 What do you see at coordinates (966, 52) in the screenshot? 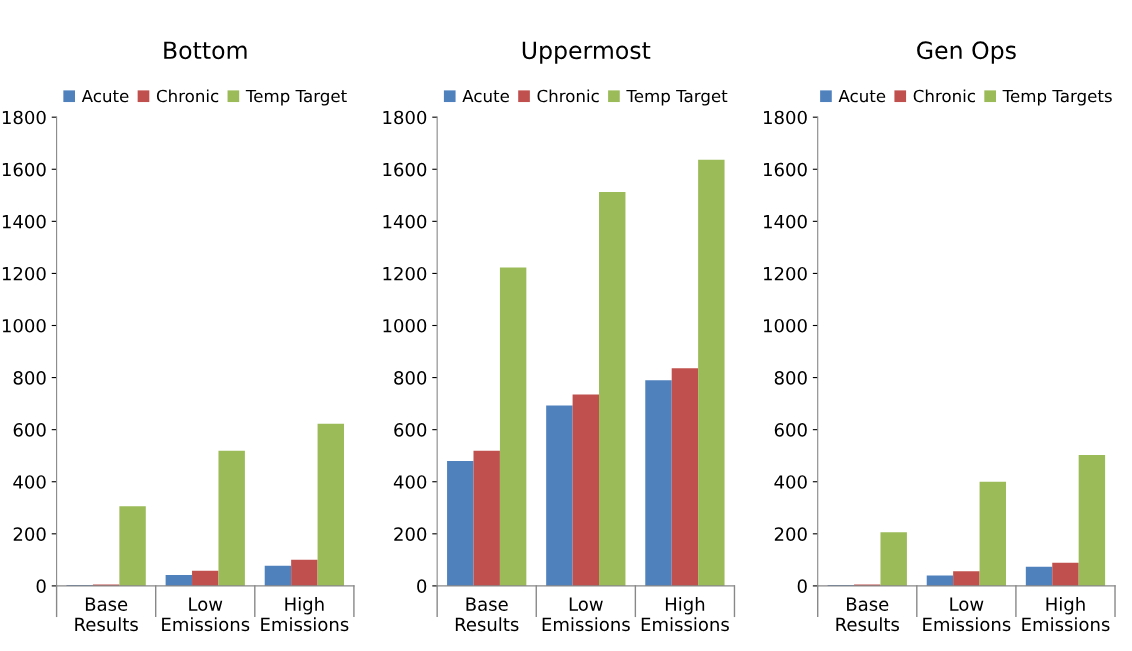
I see `chart-title: Gen Ops` at bounding box center [966, 52].